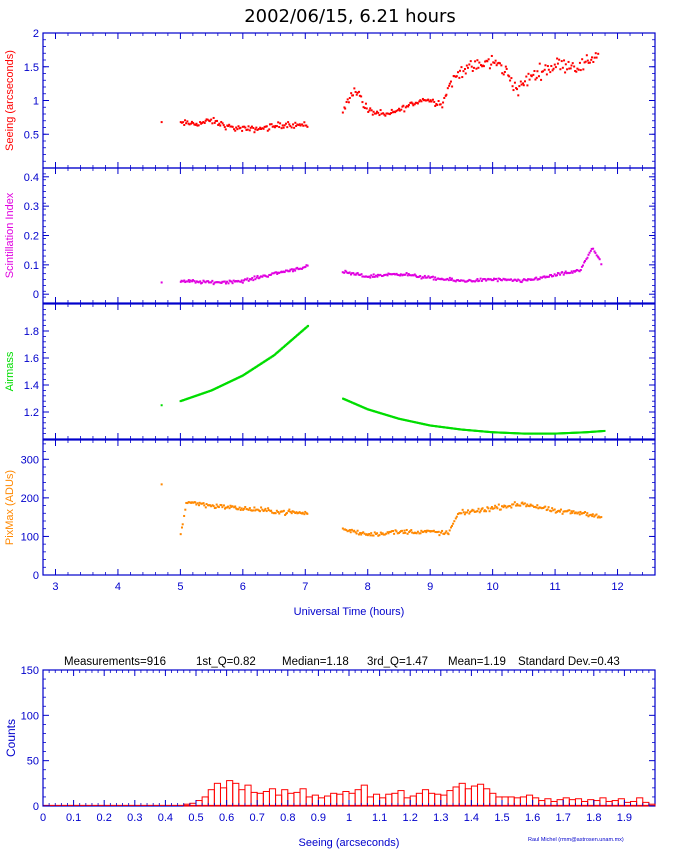 This screenshot has height=850, width=680. Describe the element at coordinates (30, 537) in the screenshot. I see `y-tick-label: 100` at that location.